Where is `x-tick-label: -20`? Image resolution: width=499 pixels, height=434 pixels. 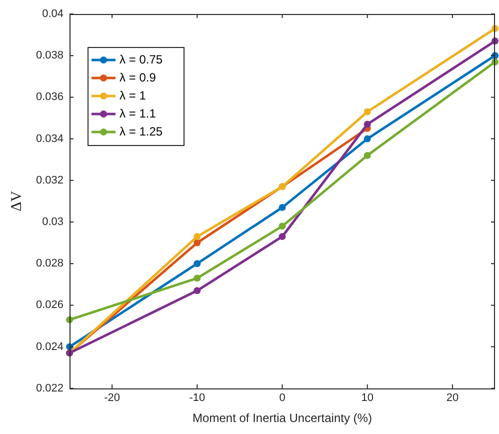 x-tick-label: -20 is located at coordinates (112, 398).